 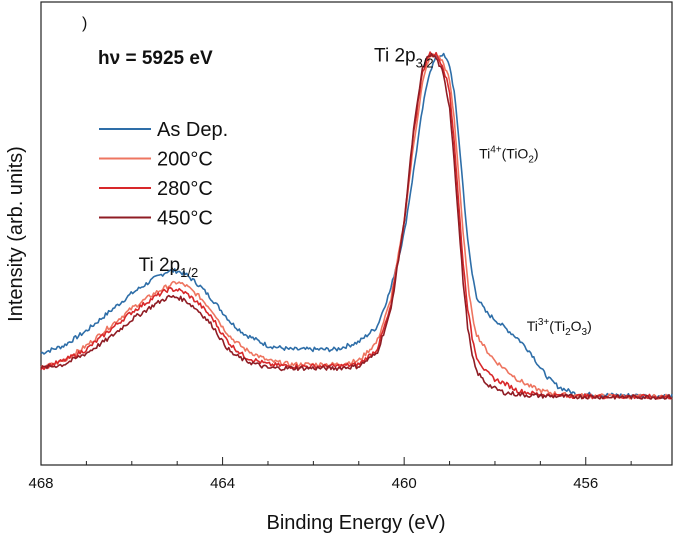 What do you see at coordinates (192, 130) in the screenshot?
I see `legend-label: As Dep.` at bounding box center [192, 130].